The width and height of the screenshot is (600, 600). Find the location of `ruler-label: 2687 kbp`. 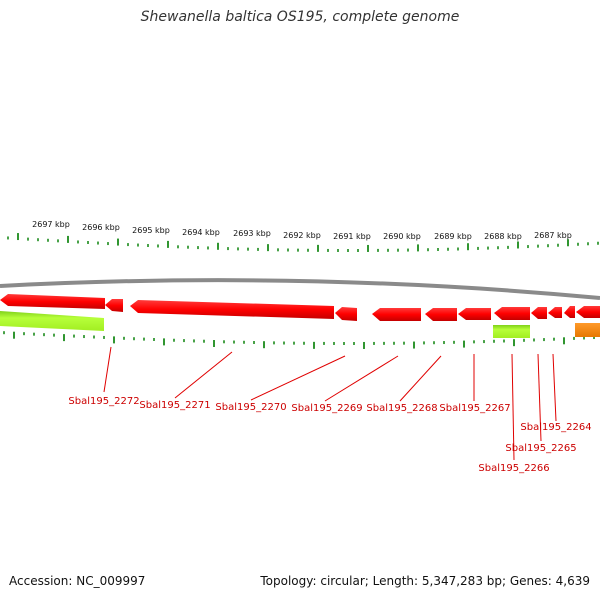

ruler-label: 2687 kbp is located at coordinates (553, 235).